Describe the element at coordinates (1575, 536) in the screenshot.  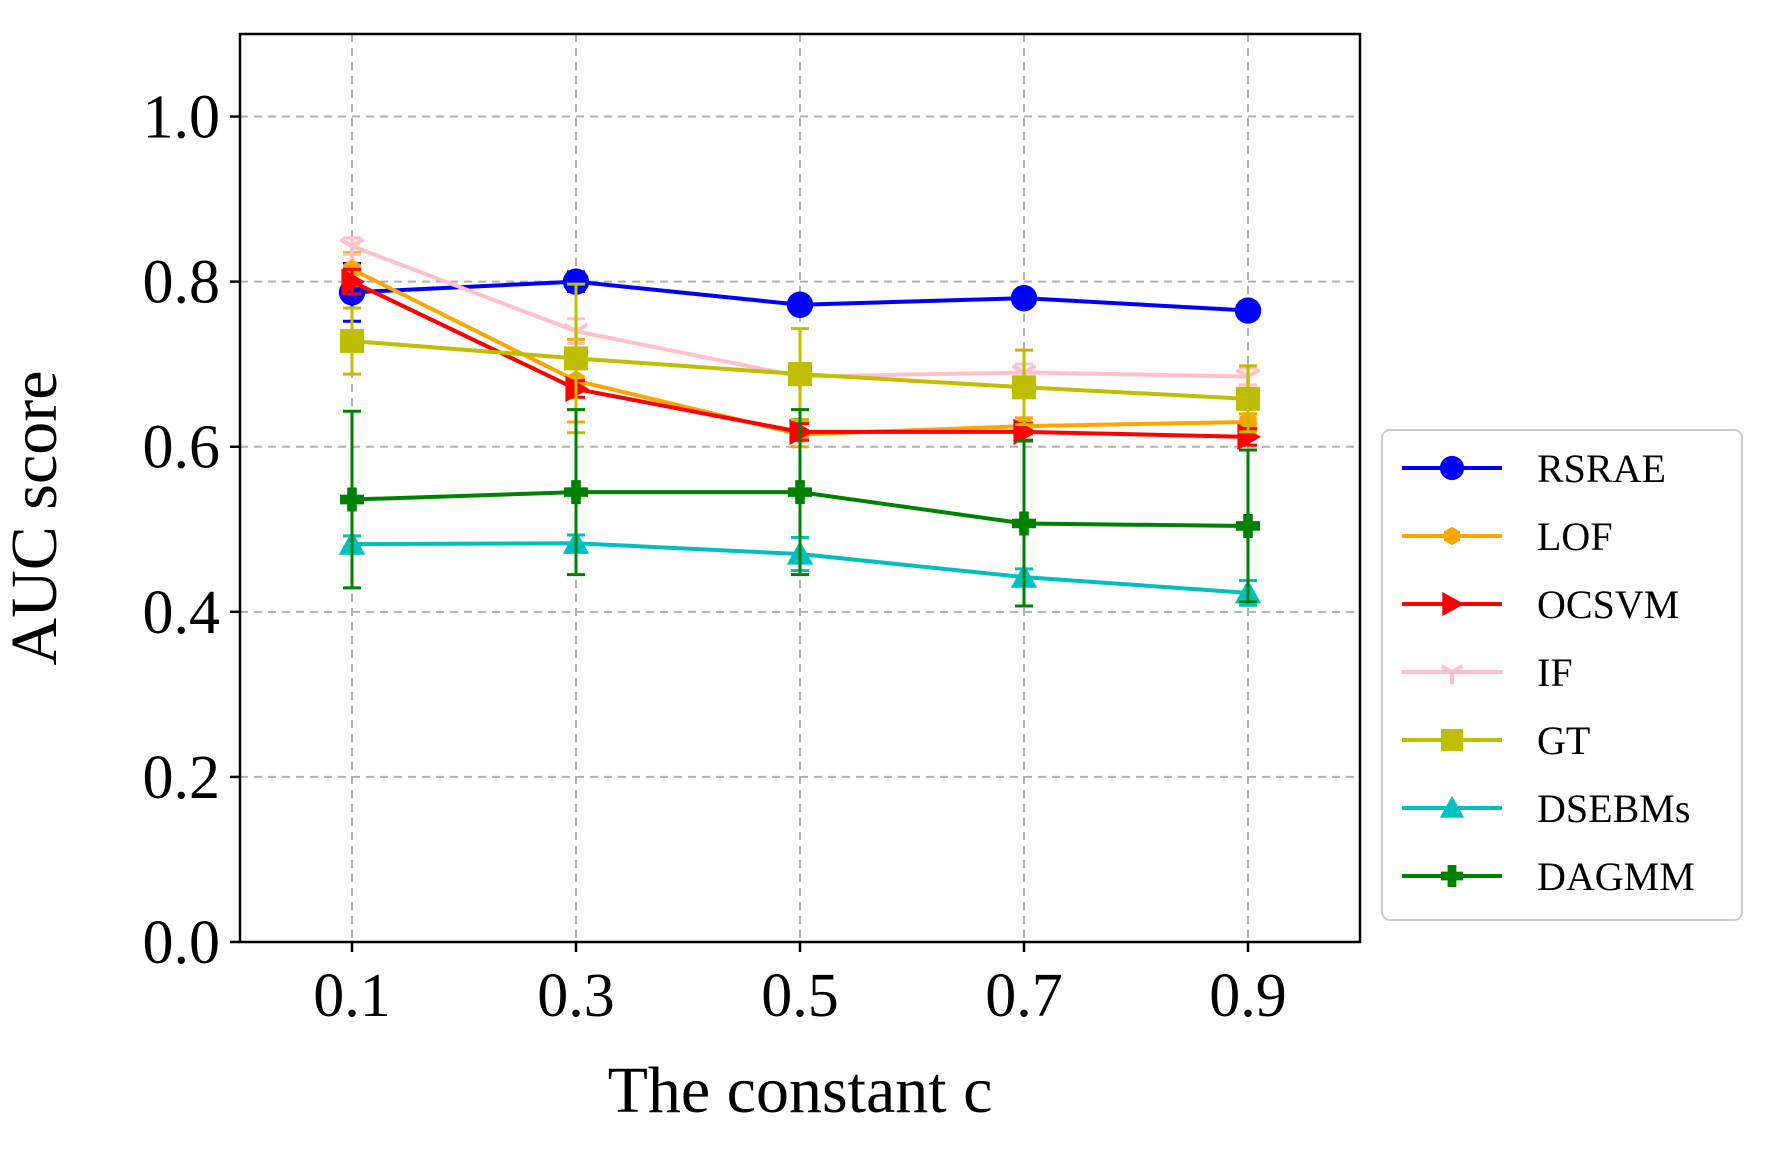
I see `legend-label: LOF` at that location.